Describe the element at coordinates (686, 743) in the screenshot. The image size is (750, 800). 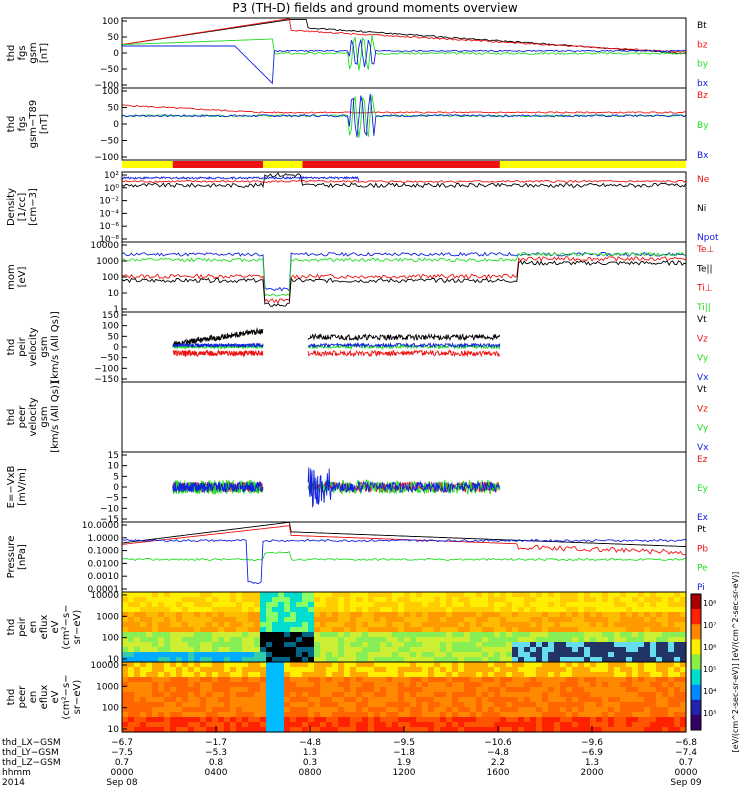
I see `x-axis-row-0-value-6: −6.8` at that location.